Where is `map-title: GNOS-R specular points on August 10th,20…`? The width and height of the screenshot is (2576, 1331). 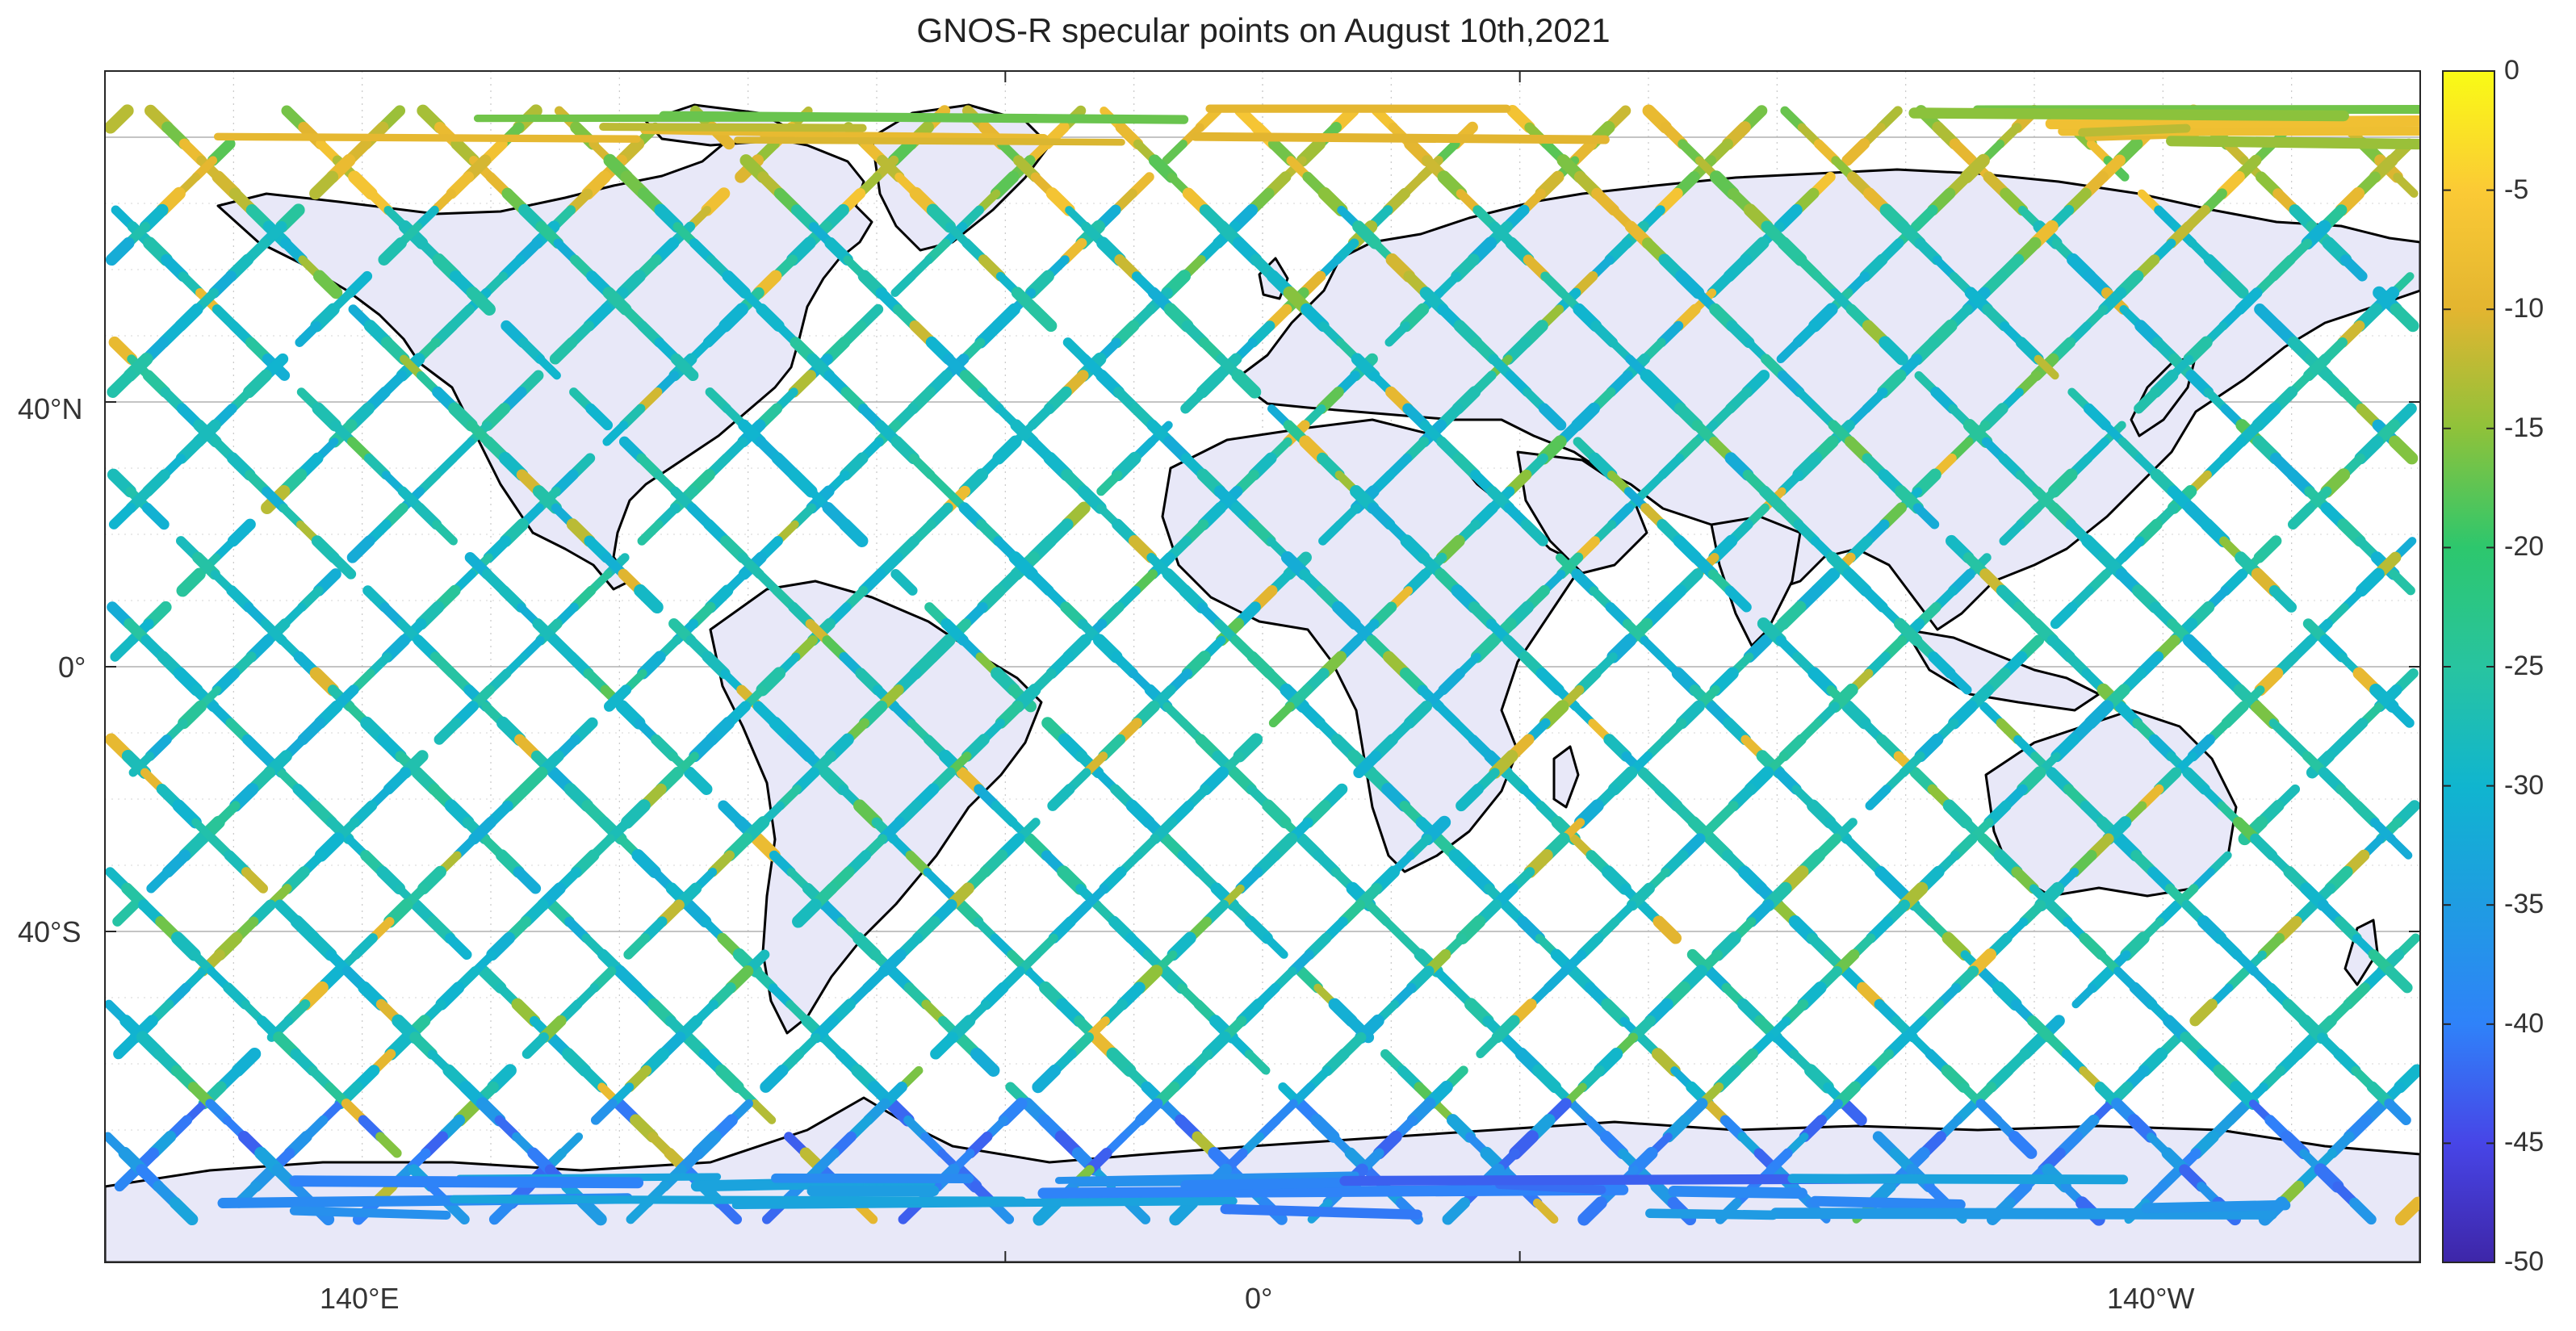
map-title: GNOS-R specular points on August 10th,20… is located at coordinates (1263, 30).